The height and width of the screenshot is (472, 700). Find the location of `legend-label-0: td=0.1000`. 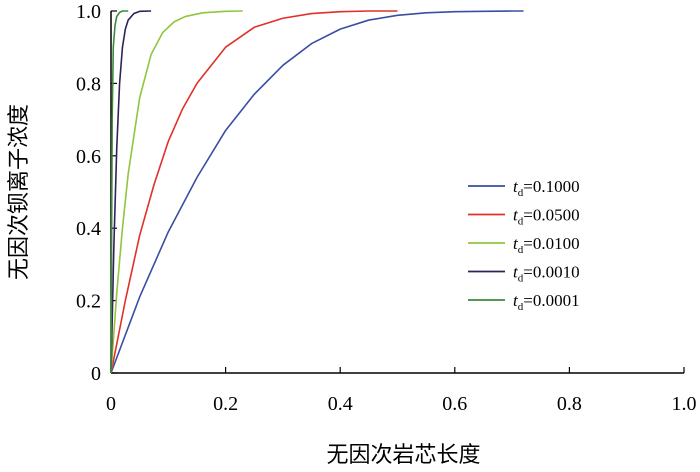

legend-label-0: td=0.1000 is located at coordinates (546, 188).